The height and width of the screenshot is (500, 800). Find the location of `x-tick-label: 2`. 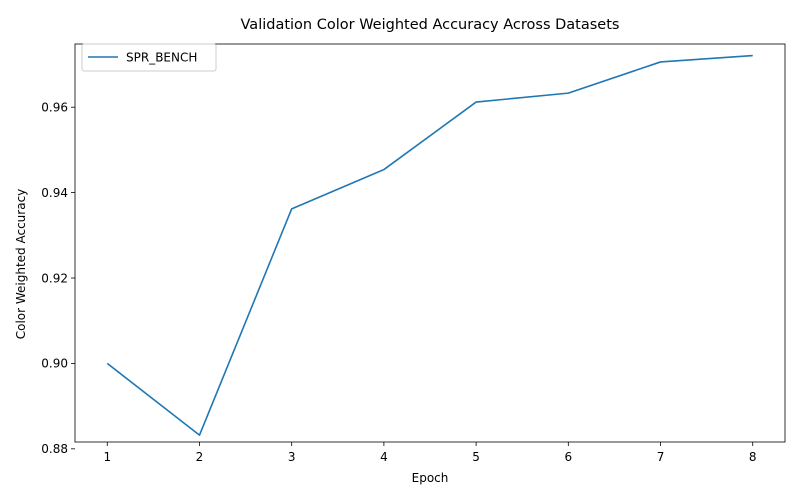

x-tick-label: 2 is located at coordinates (200, 457).